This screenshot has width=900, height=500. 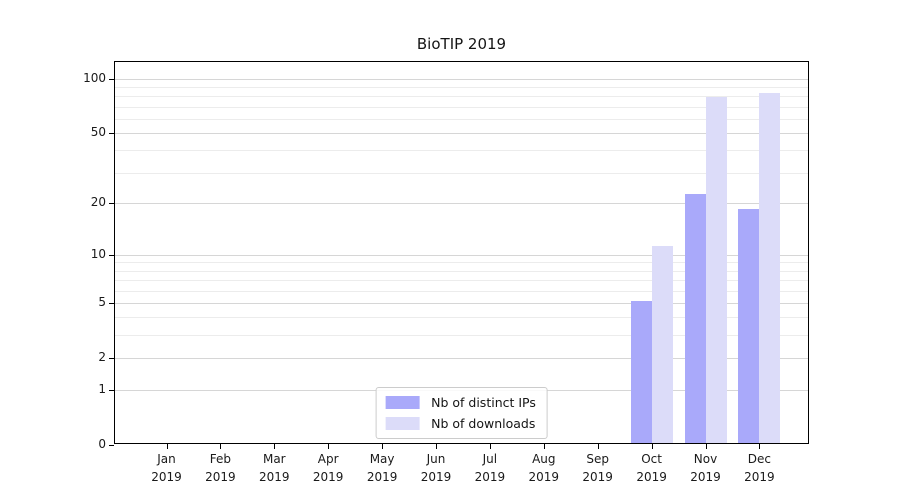 What do you see at coordinates (483, 423) in the screenshot?
I see `legend-label-downloads: Nb of downloads` at bounding box center [483, 423].